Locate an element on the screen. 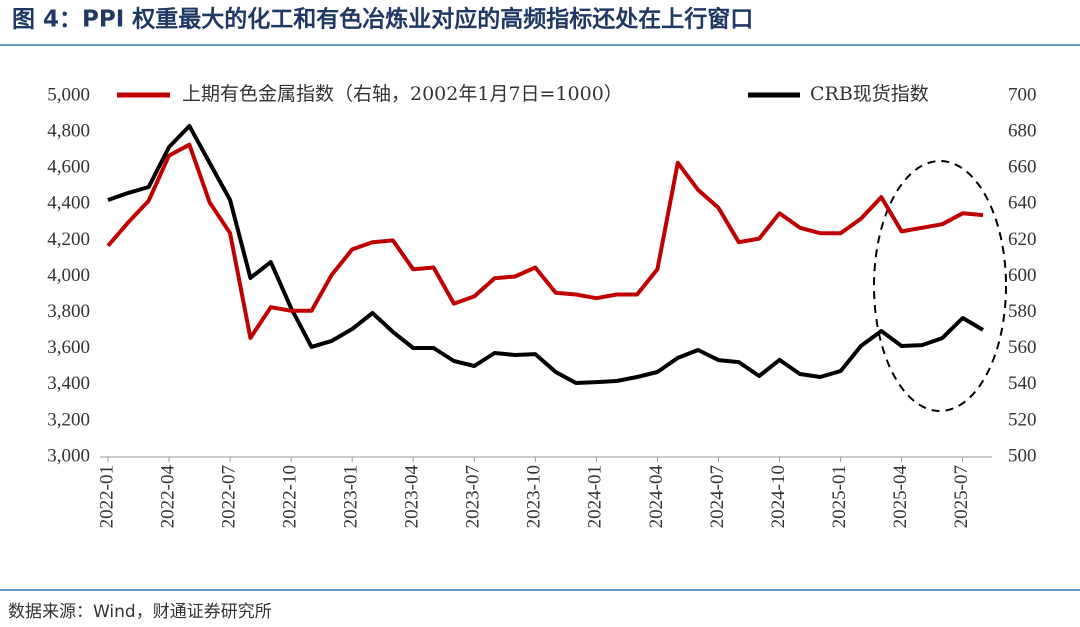 This screenshot has height=627, width=1080. legend-label: CRB现货指数 is located at coordinates (869, 94).